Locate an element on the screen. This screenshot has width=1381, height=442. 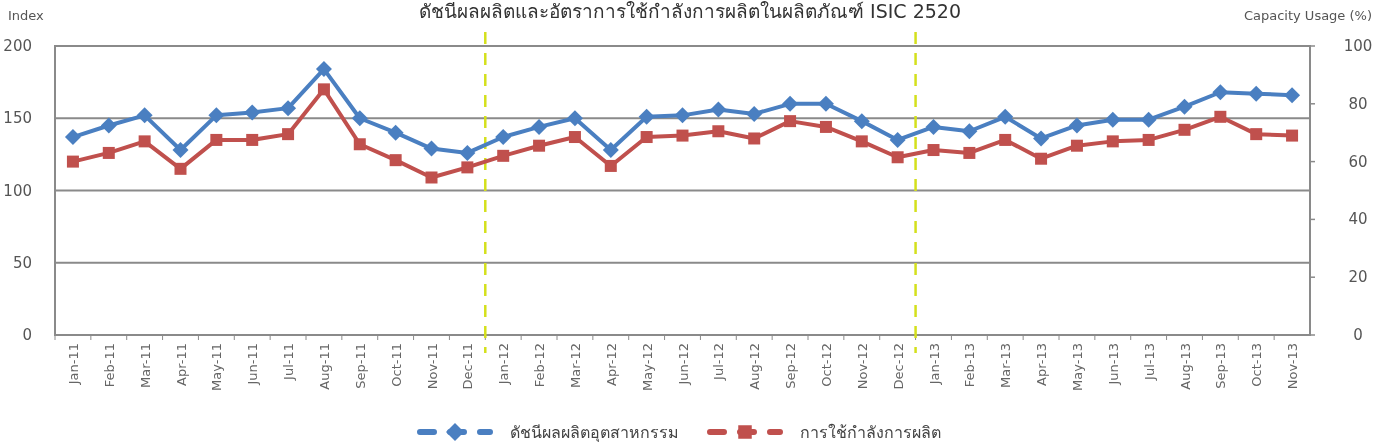
x-tick-label: Dec-11 is located at coordinates (468, 366).